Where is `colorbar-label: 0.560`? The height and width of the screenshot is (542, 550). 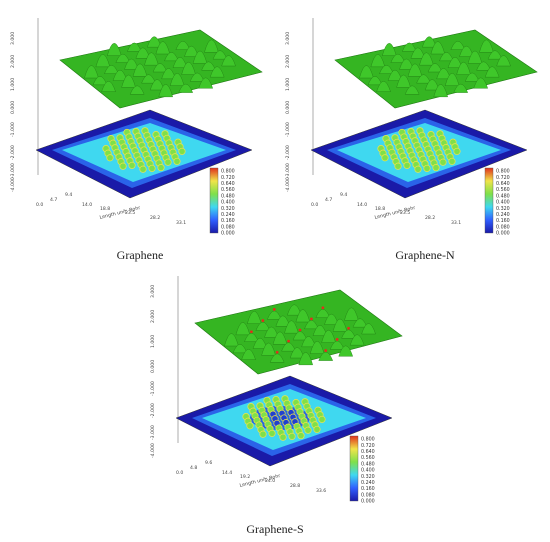 colorbar-label: 0.560 is located at coordinates (368, 458).